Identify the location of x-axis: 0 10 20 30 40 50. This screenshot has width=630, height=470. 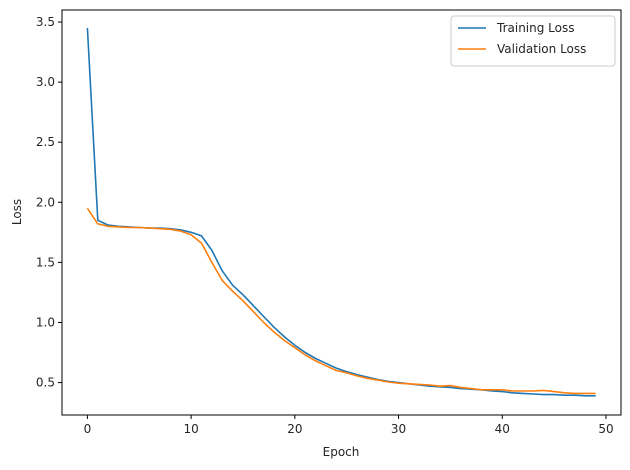
(349, 425).